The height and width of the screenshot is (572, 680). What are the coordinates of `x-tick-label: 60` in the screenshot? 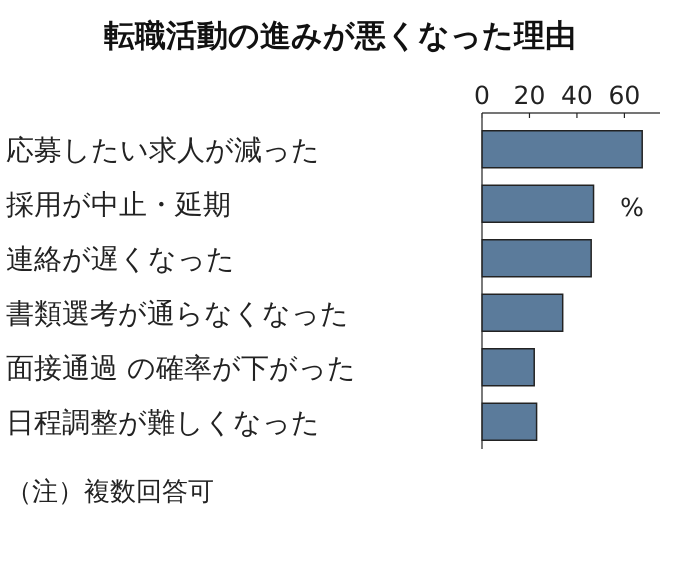 It's located at (624, 95).